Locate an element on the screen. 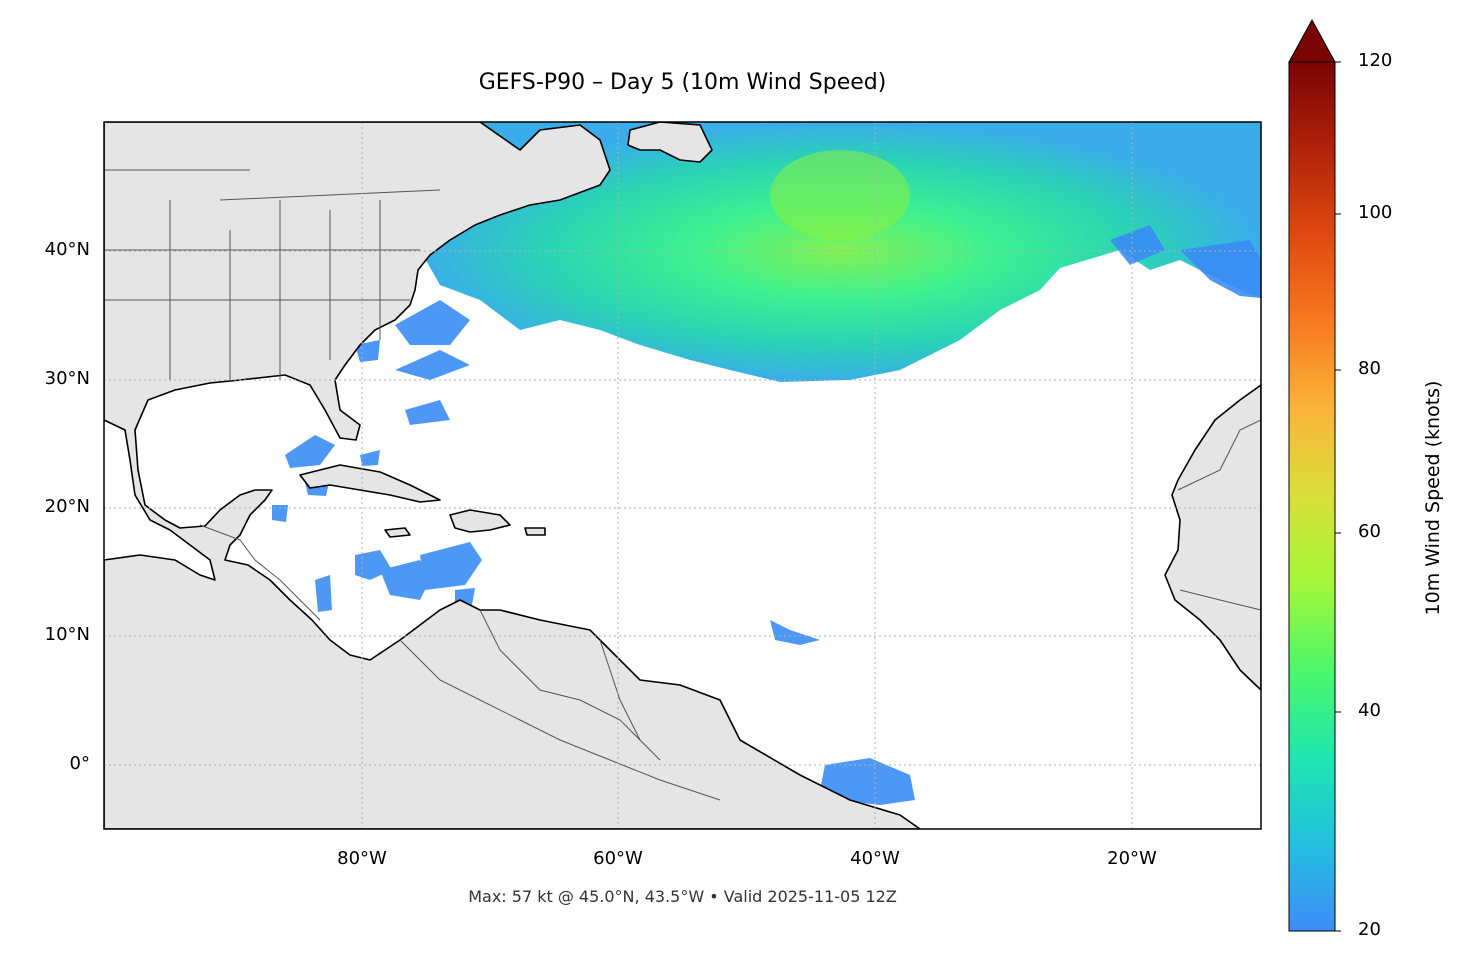 The image size is (1466, 969). land-cuba is located at coordinates (370, 483).